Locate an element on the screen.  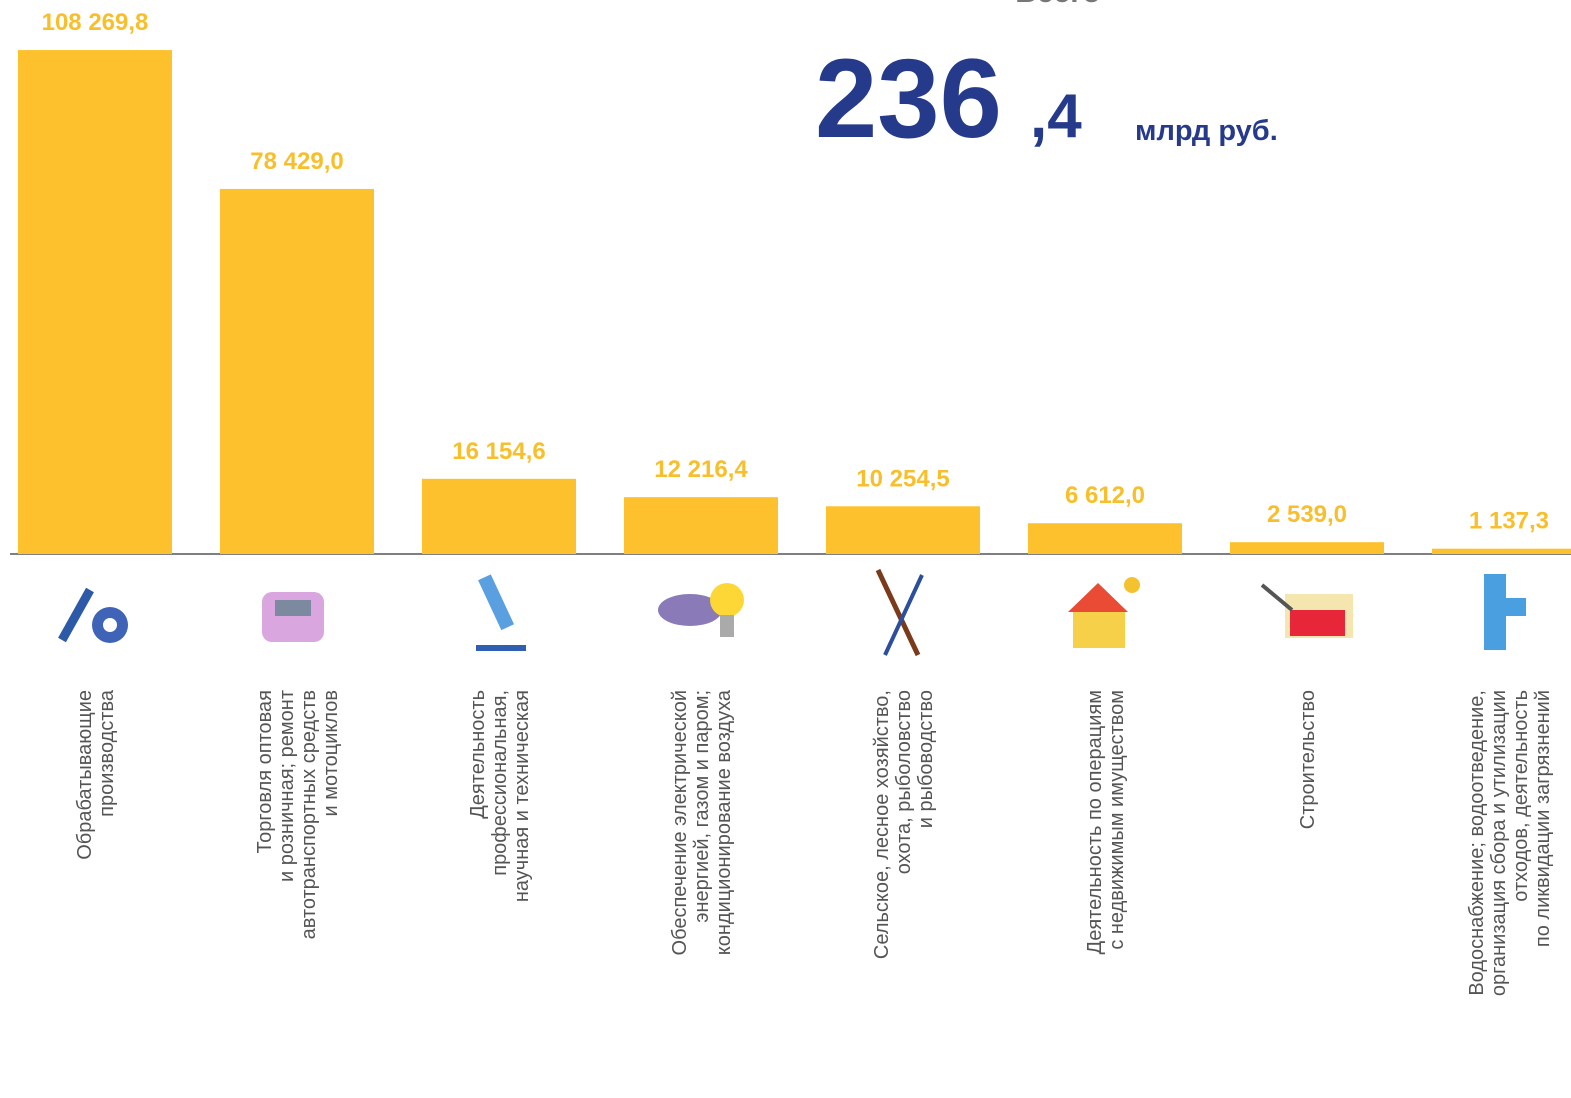
x-tick-label: Обеспечение электрической is located at coordinates (680, 822).